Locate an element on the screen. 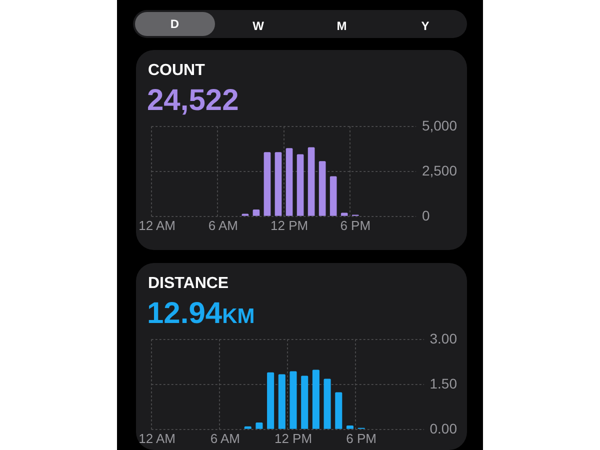  y-tick-label: 5,000 is located at coordinates (440, 125).